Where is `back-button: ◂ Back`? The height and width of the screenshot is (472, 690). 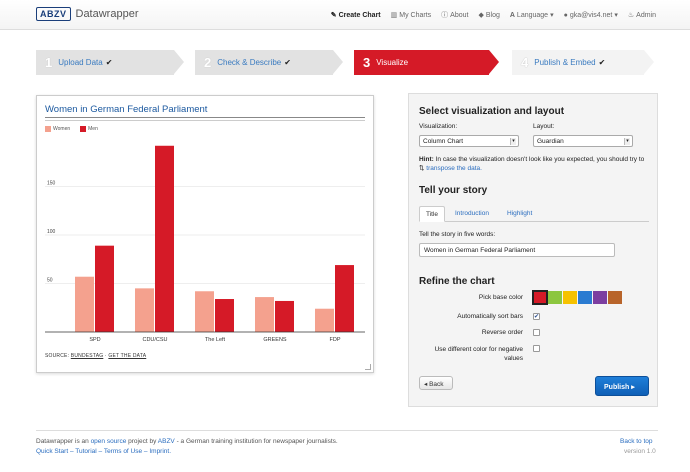
back-button: ◂ Back is located at coordinates (436, 383).